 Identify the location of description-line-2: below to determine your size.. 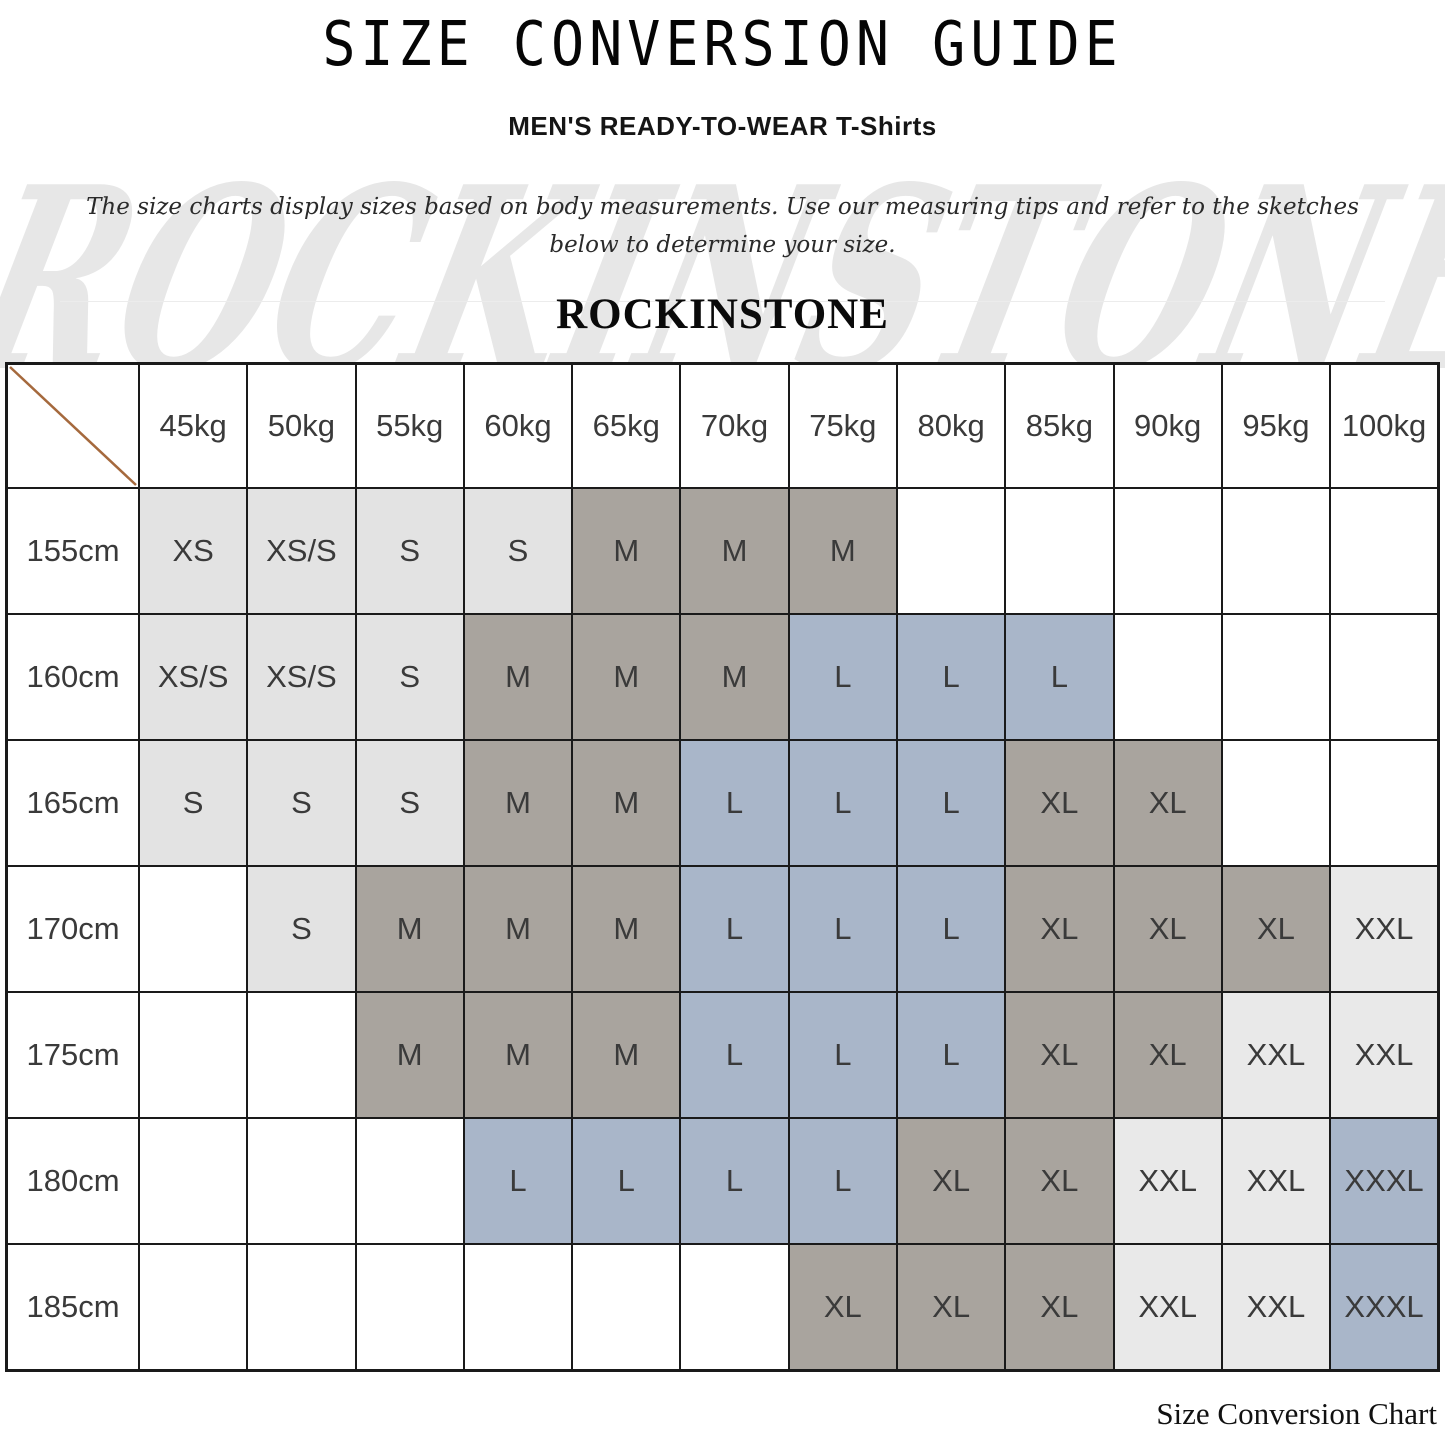
(722, 245).